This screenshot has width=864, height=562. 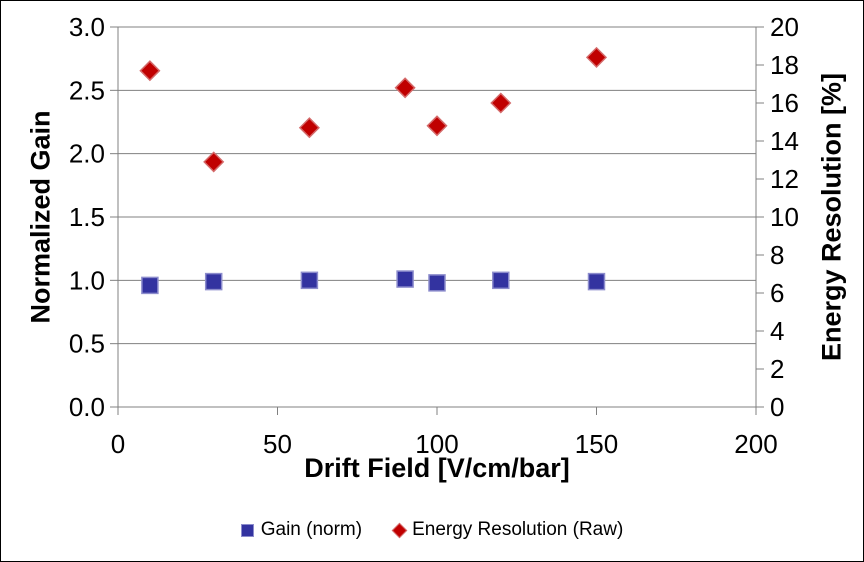 What do you see at coordinates (777, 331) in the screenshot?
I see `right-tick-label: 4` at bounding box center [777, 331].